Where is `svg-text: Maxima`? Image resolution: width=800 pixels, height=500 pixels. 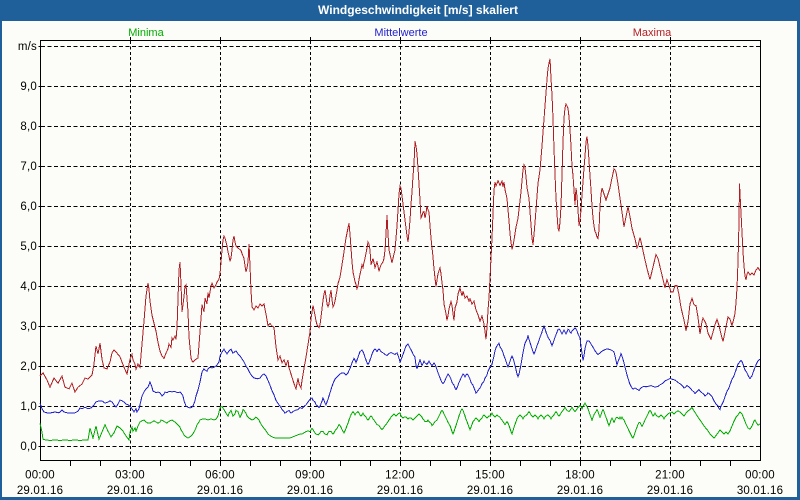 svg-text: Maxima is located at coordinates (652, 33).